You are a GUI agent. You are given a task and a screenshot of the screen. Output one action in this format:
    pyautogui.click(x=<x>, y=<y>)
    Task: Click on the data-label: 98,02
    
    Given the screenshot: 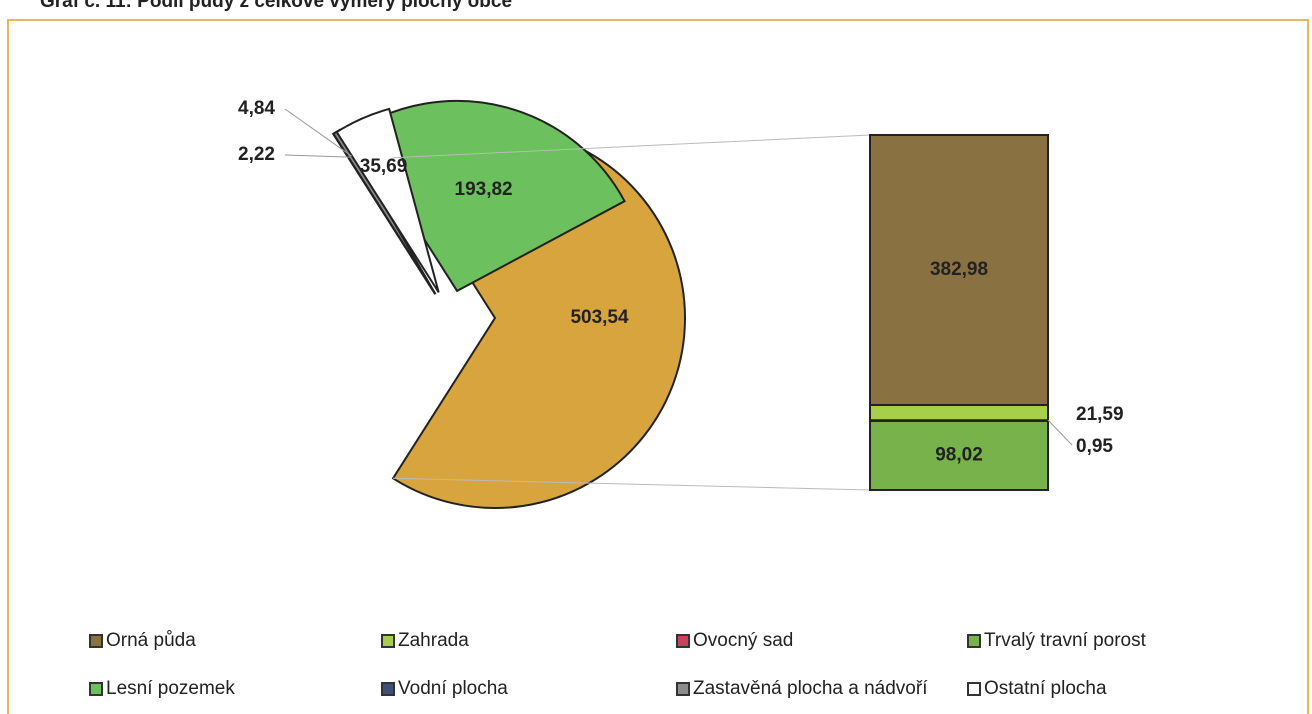 What is the action you would take?
    pyautogui.click(x=959, y=454)
    